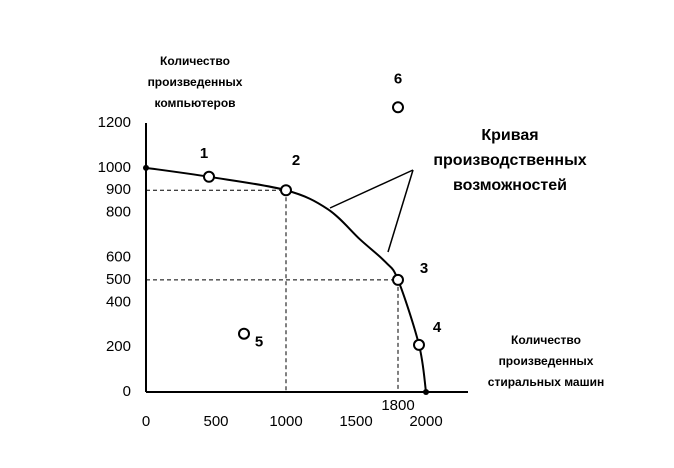 This screenshot has width=674, height=468. I want to click on y-tick-label: 800, so click(118, 212).